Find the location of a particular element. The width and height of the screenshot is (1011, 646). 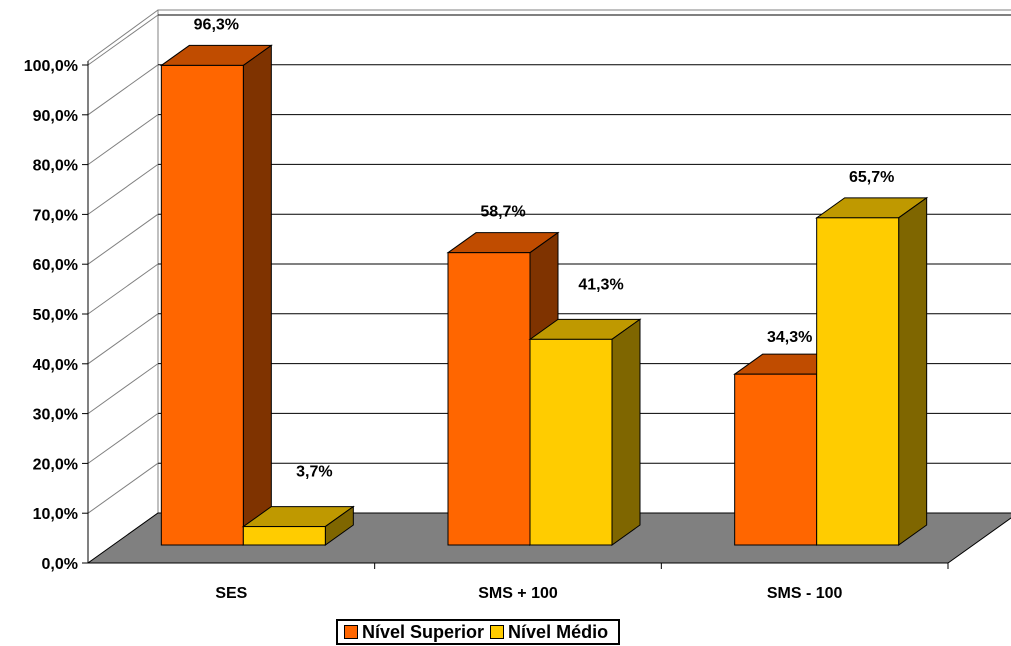

legend: Nível Superior Nível Médio is located at coordinates (478, 632).